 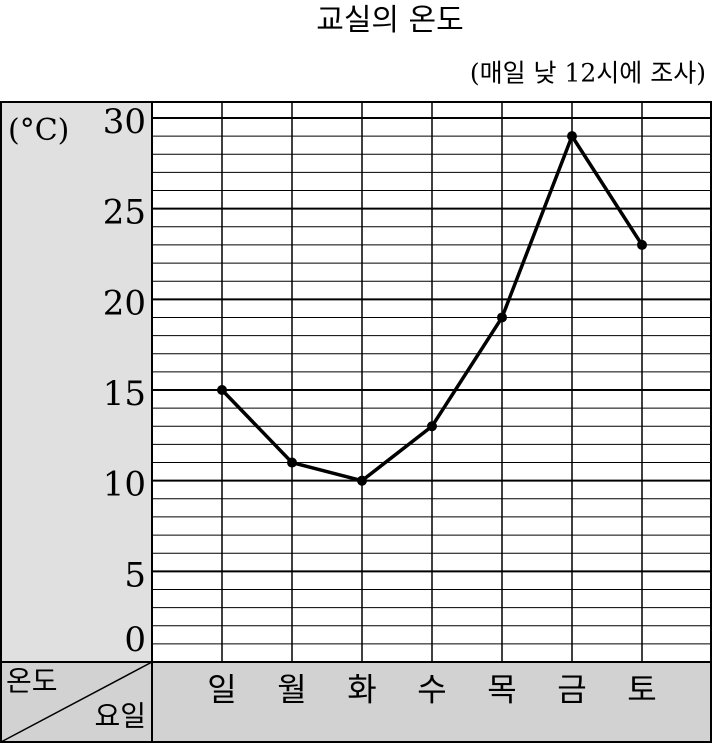 I want to click on y-tick-label: 15, so click(x=124, y=394).